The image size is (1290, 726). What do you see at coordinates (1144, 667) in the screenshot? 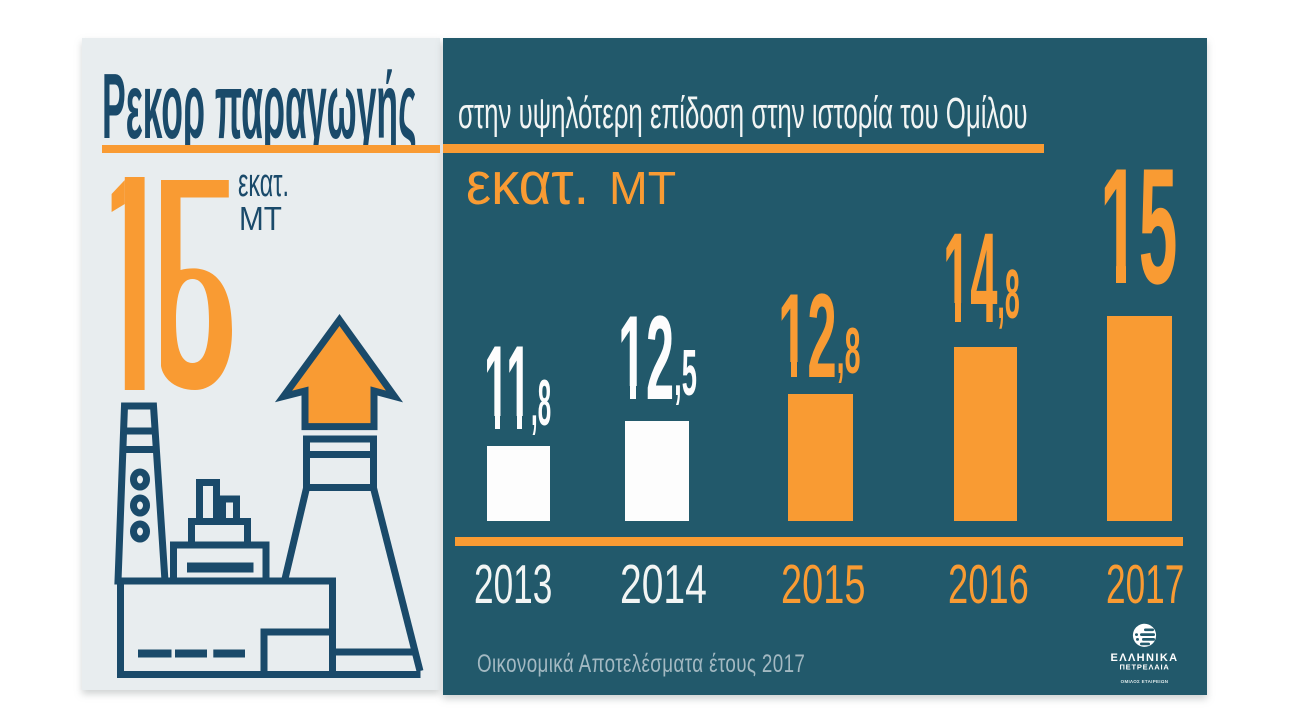
I see `svg-text: ΠΕΤΡΕΛΑΙΑ` at bounding box center [1144, 667].